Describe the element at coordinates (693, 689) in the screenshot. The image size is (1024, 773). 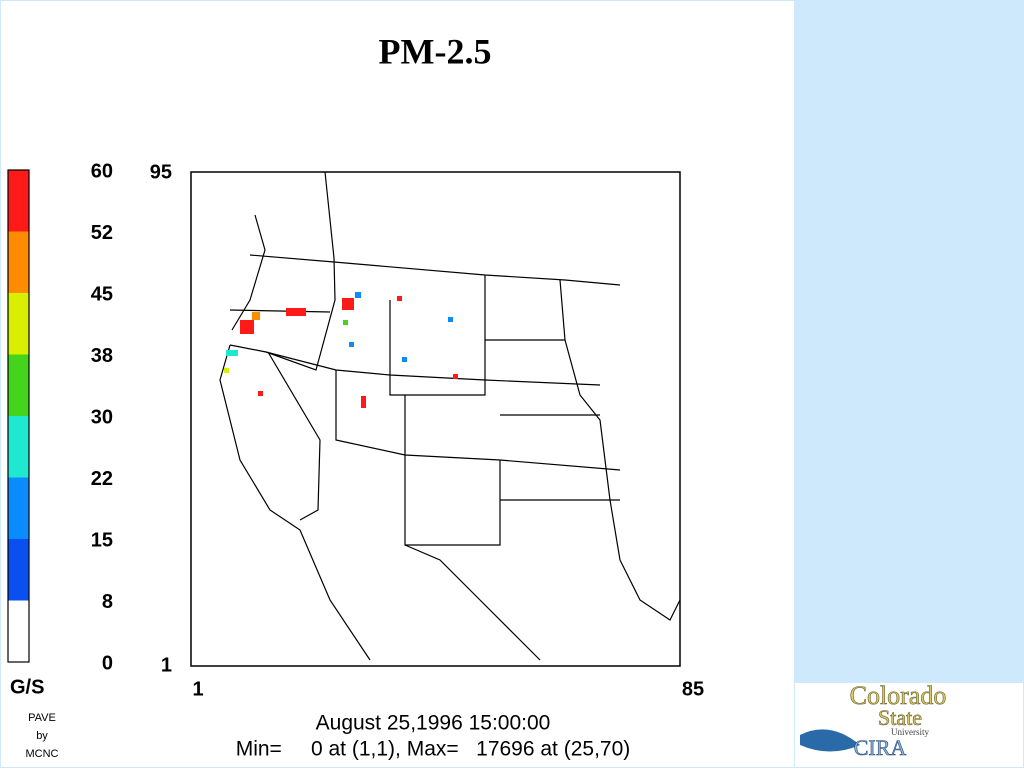
I see `x-label: 85` at that location.